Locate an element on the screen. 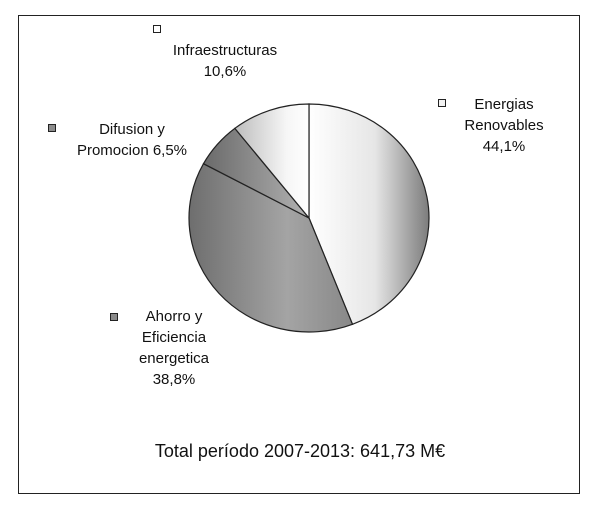  slice-label-line: energetica is located at coordinates (174, 358).